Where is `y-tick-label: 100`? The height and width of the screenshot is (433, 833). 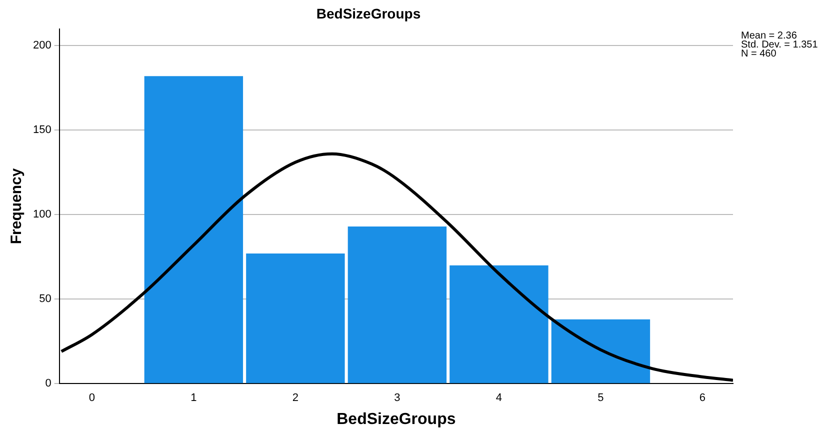 y-tick-label: 100 is located at coordinates (42, 214).